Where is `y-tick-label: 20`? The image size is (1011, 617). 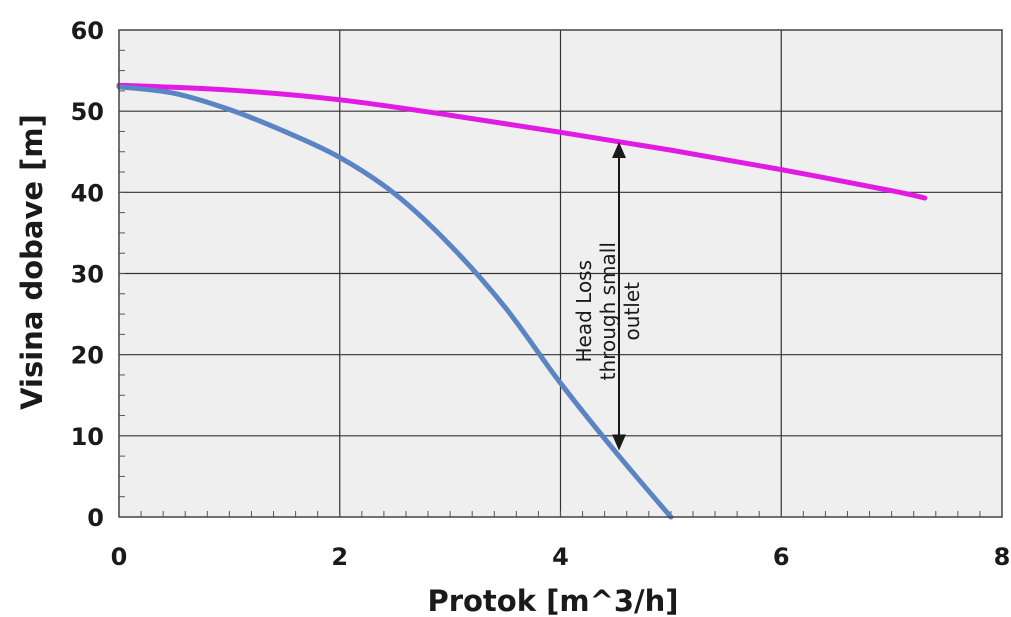 y-tick-label: 20 is located at coordinates (87, 356).